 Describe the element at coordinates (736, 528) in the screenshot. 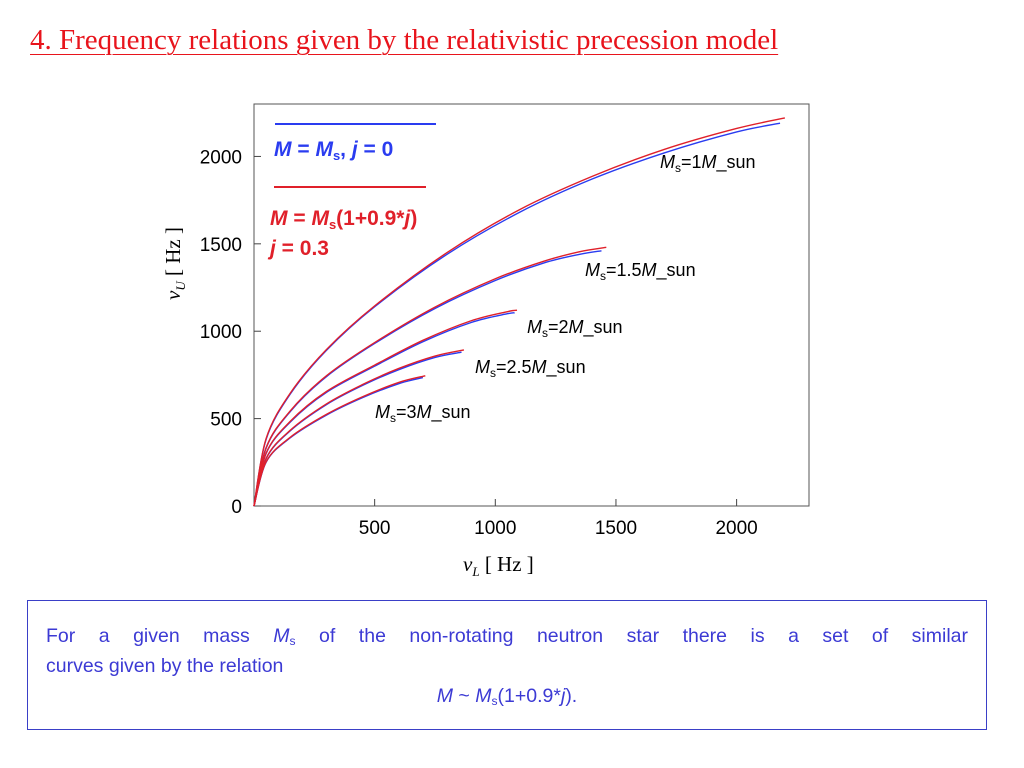

I see `x-tick-label: 2000` at that location.